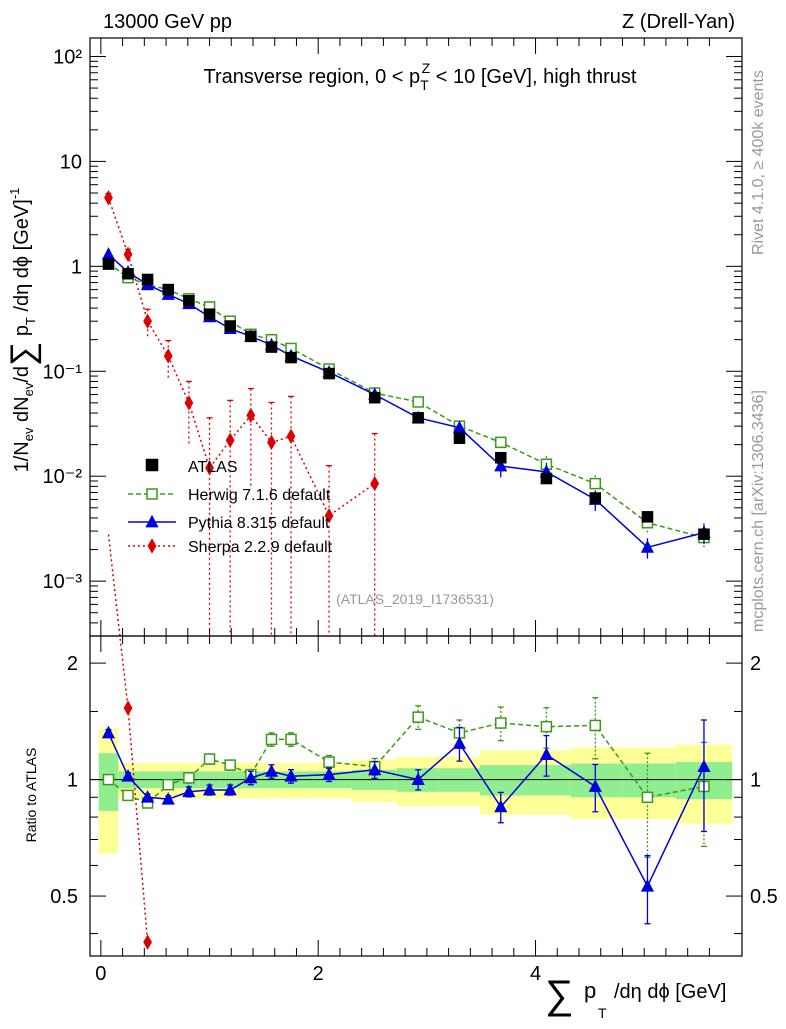 This screenshot has height=1029, width=786. Describe the element at coordinates (241, 357) in the screenshot. I see `sherpa-line` at that location.